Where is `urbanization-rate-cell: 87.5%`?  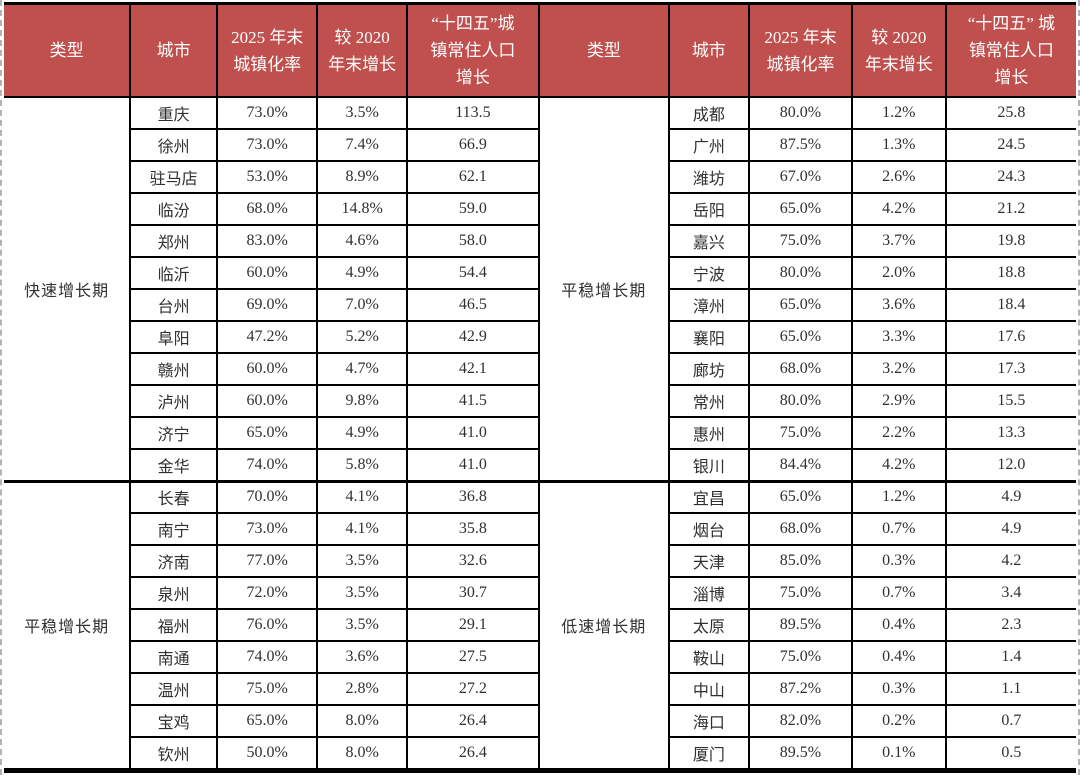 urbanization-rate-cell: 87.5% is located at coordinates (800, 145).